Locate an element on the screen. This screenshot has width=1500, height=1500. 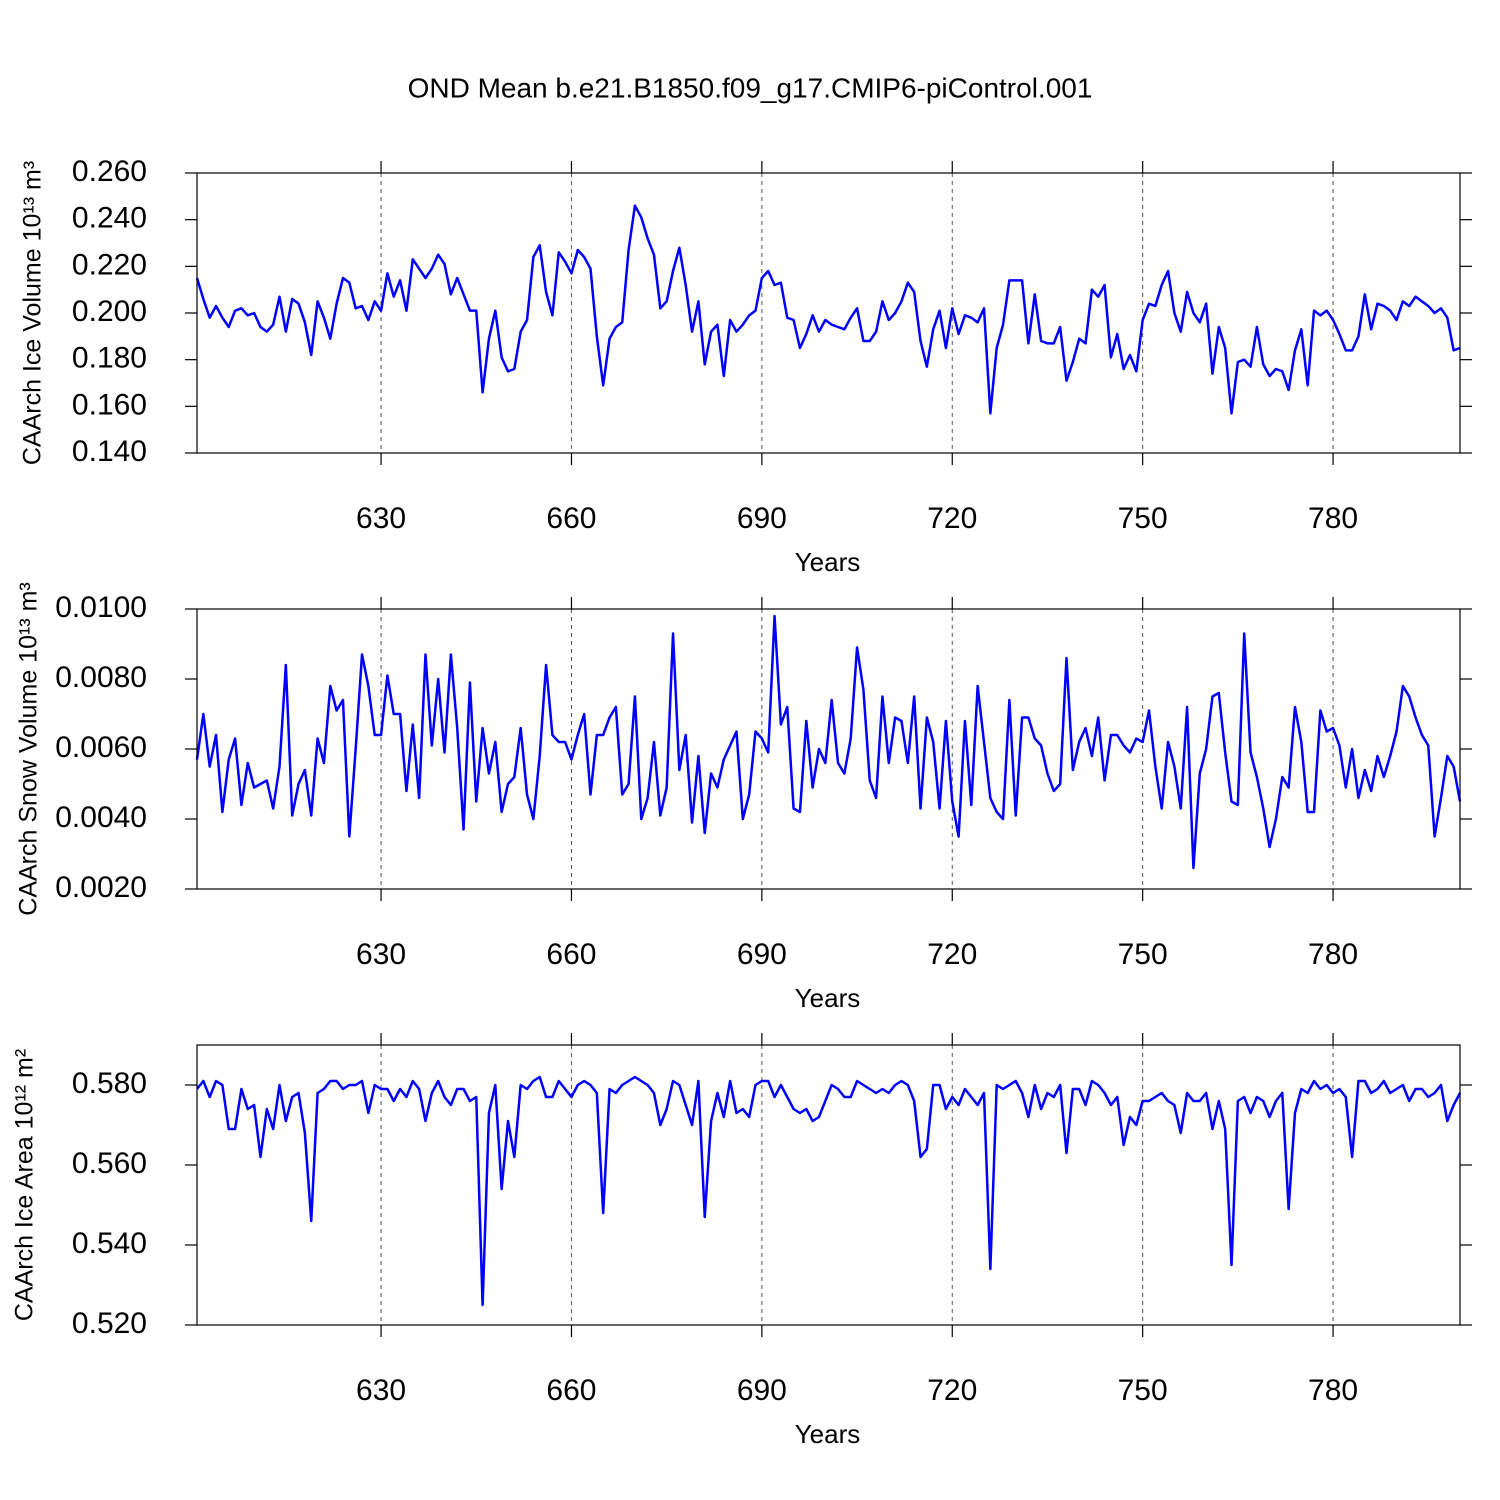
y-tick-label: 0.520 is located at coordinates (109, 1323).